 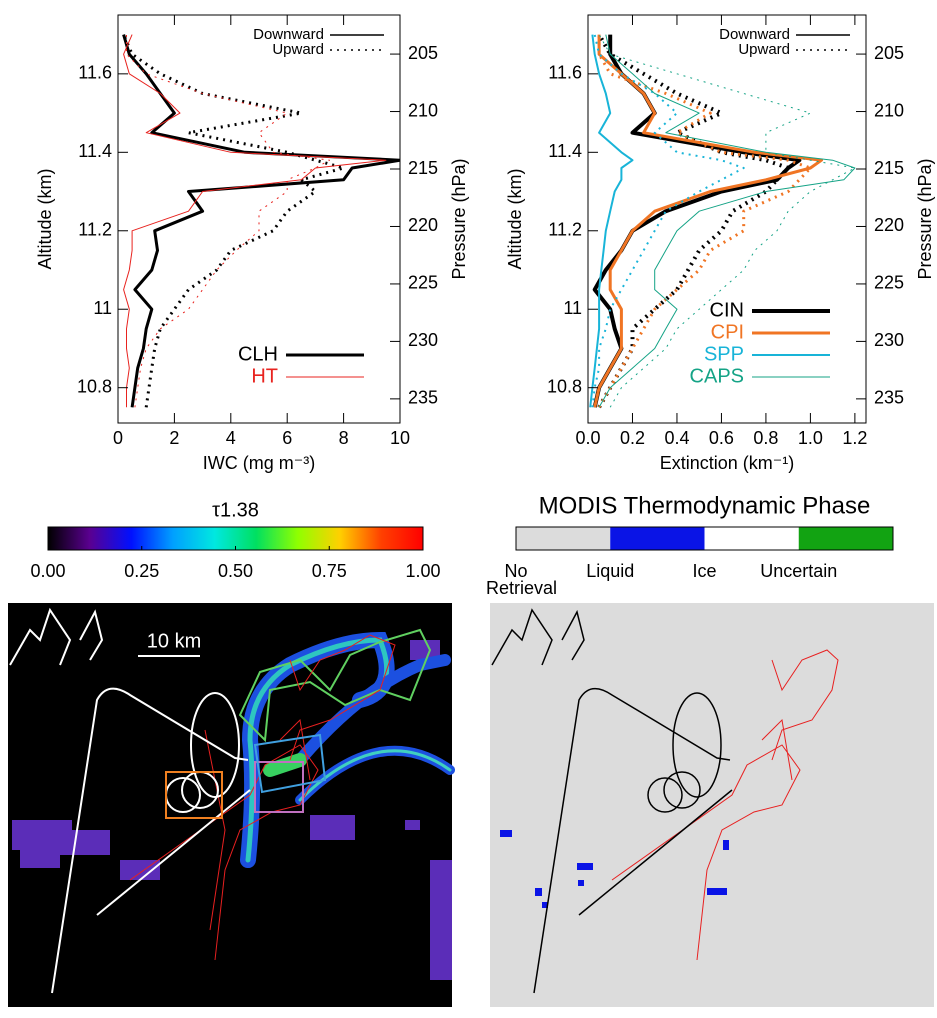 What do you see at coordinates (141, 571) in the screenshot?
I see `colorbar-tick-label: 0.25` at bounding box center [141, 571].